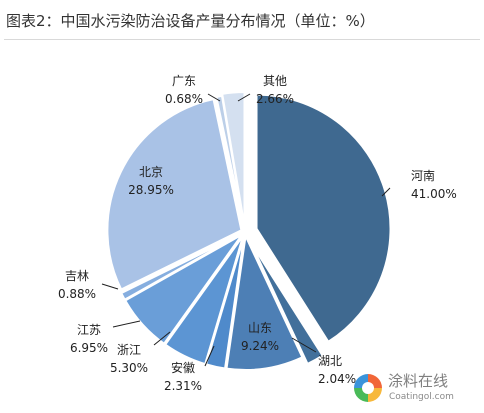 This screenshot has width=484, height=413. What do you see at coordinates (275, 81) in the screenshot?
I see `slice-name-label-10: 其他` at bounding box center [275, 81].